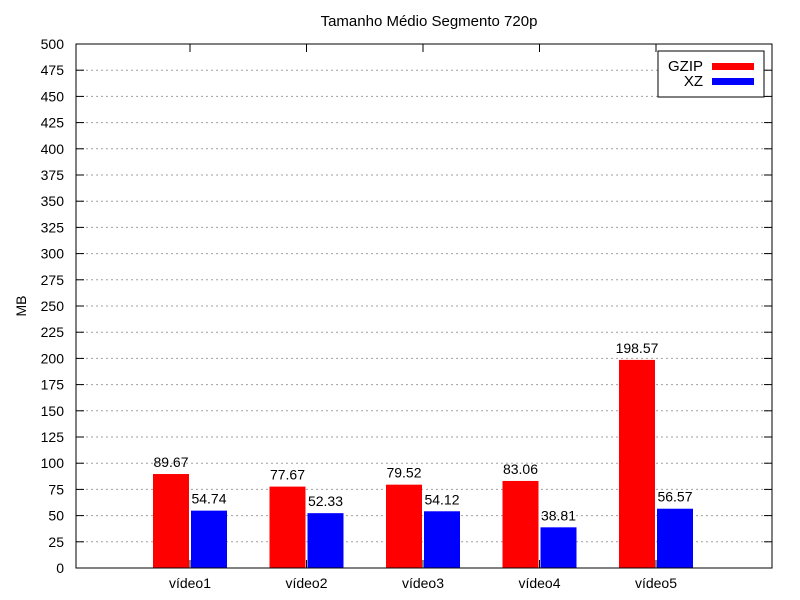 This screenshot has width=800, height=600. Describe the element at coordinates (403, 473) in the screenshot. I see `data-label: 79.52` at that location.